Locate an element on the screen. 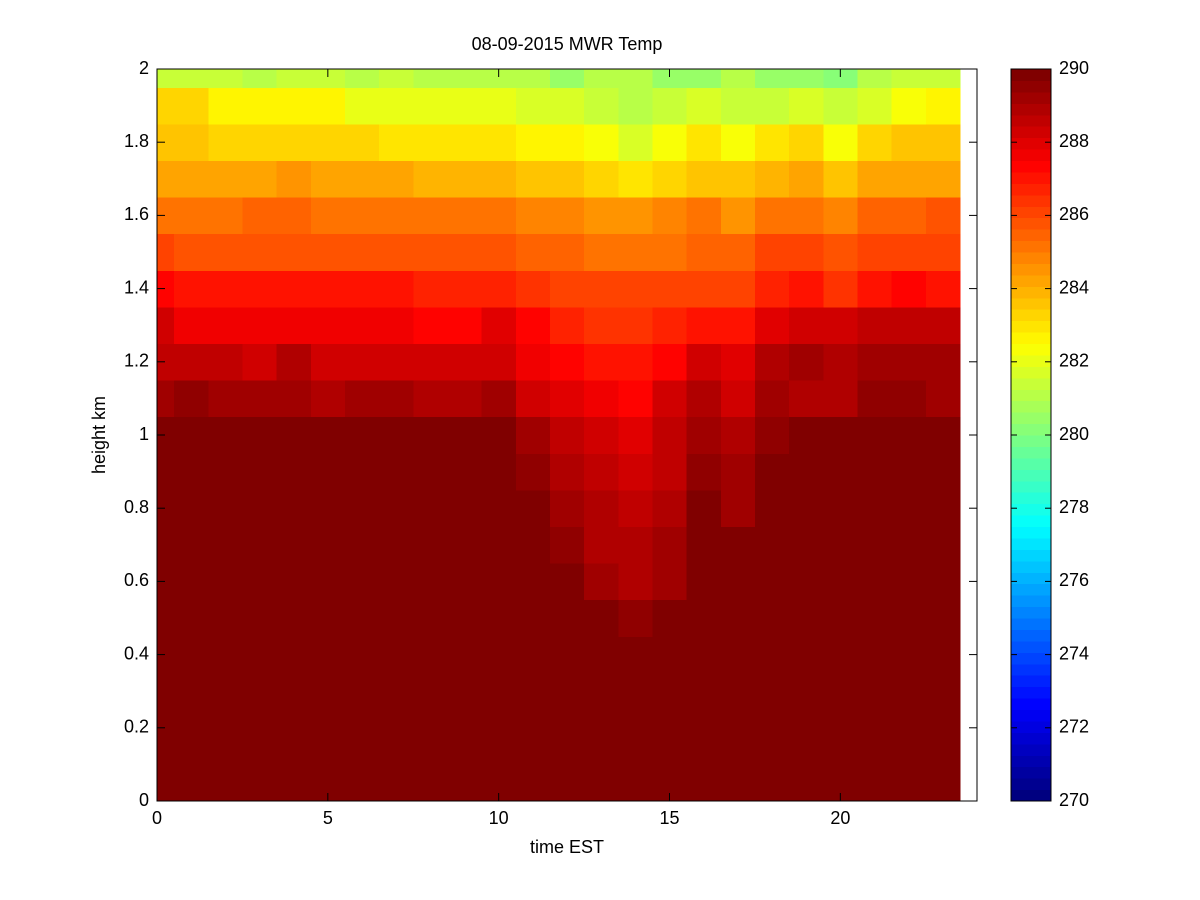  y-axis-label: height km is located at coordinates (99, 435).